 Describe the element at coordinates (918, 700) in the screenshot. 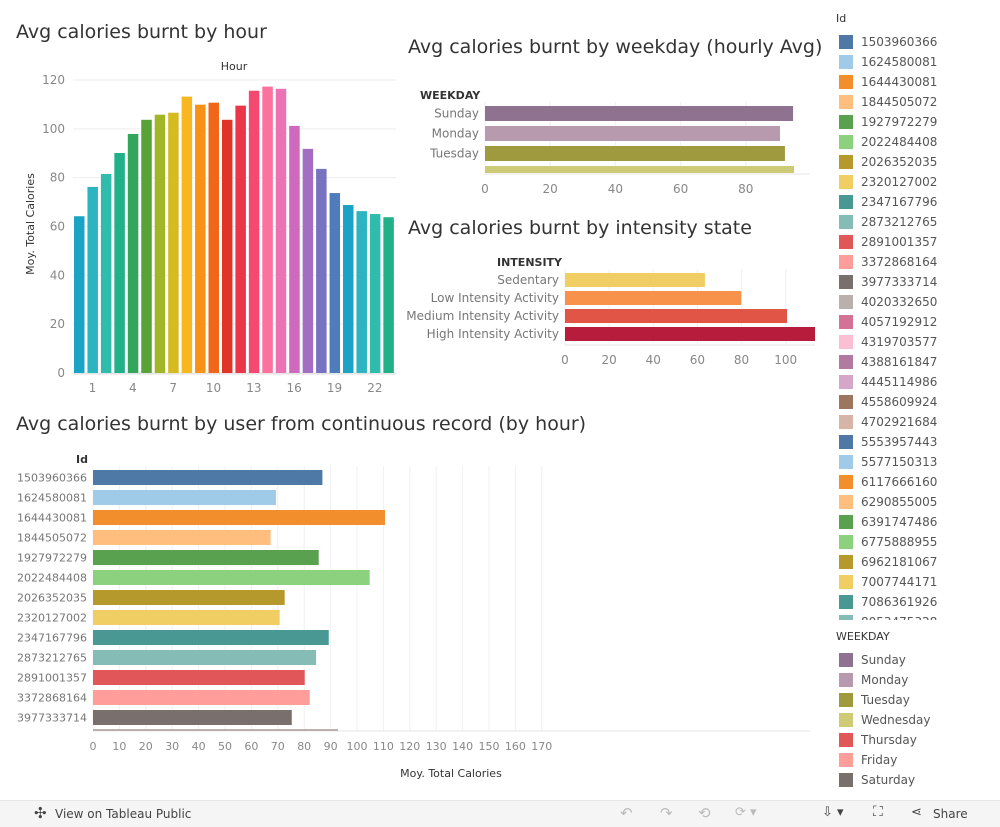

I see `weekday-legend-item: Tuesday` at that location.